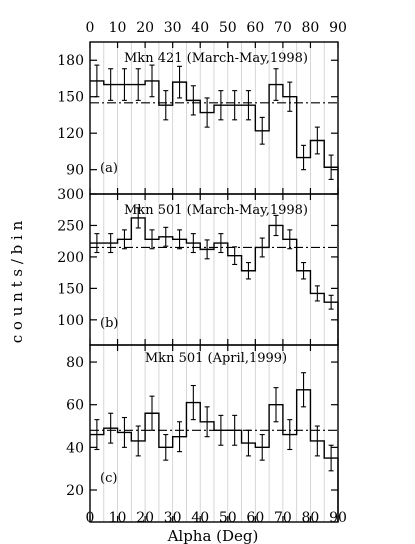  I want to click on x-axis-title: Alpha (Deg), so click(213, 535).